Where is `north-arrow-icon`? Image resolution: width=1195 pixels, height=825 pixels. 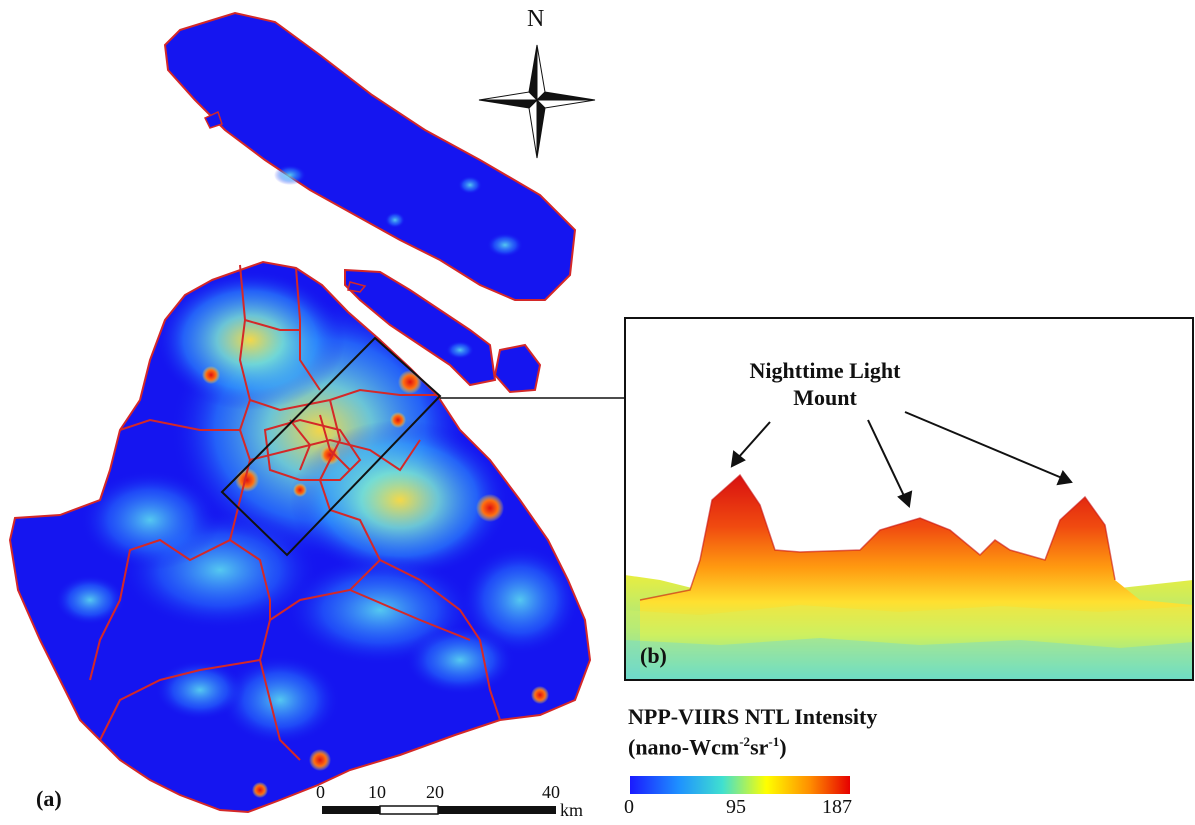
north-arrow-icon is located at coordinates (537, 101).